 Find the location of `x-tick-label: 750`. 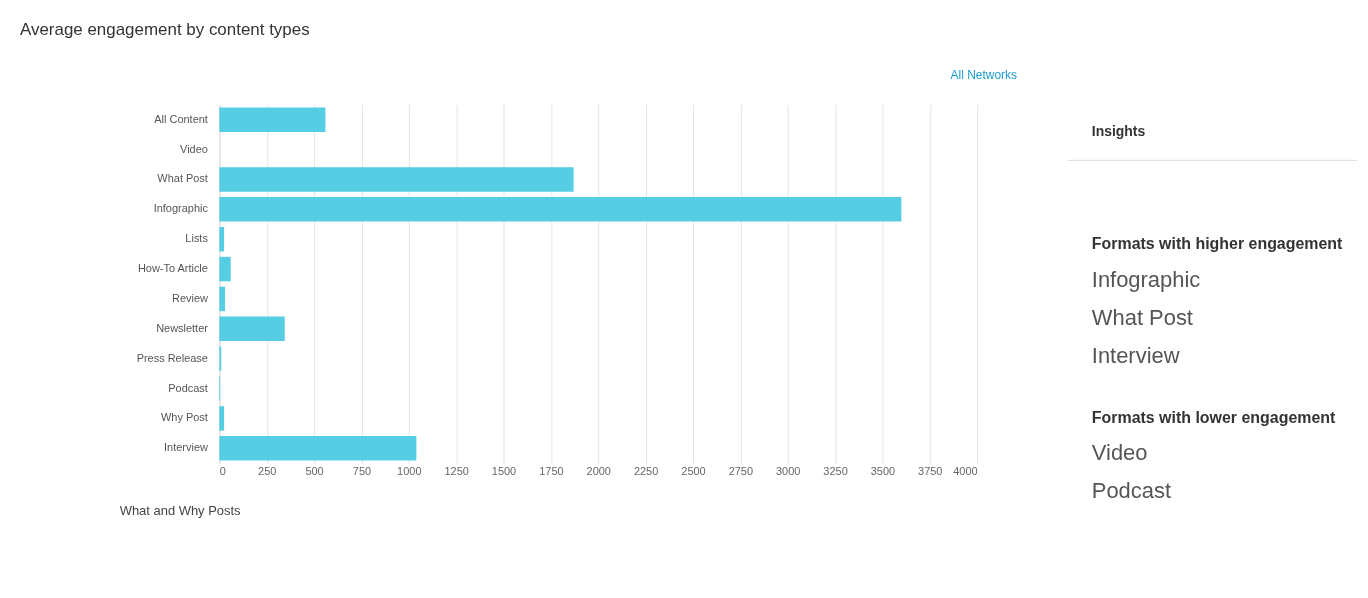

x-tick-label: 750 is located at coordinates (362, 470).